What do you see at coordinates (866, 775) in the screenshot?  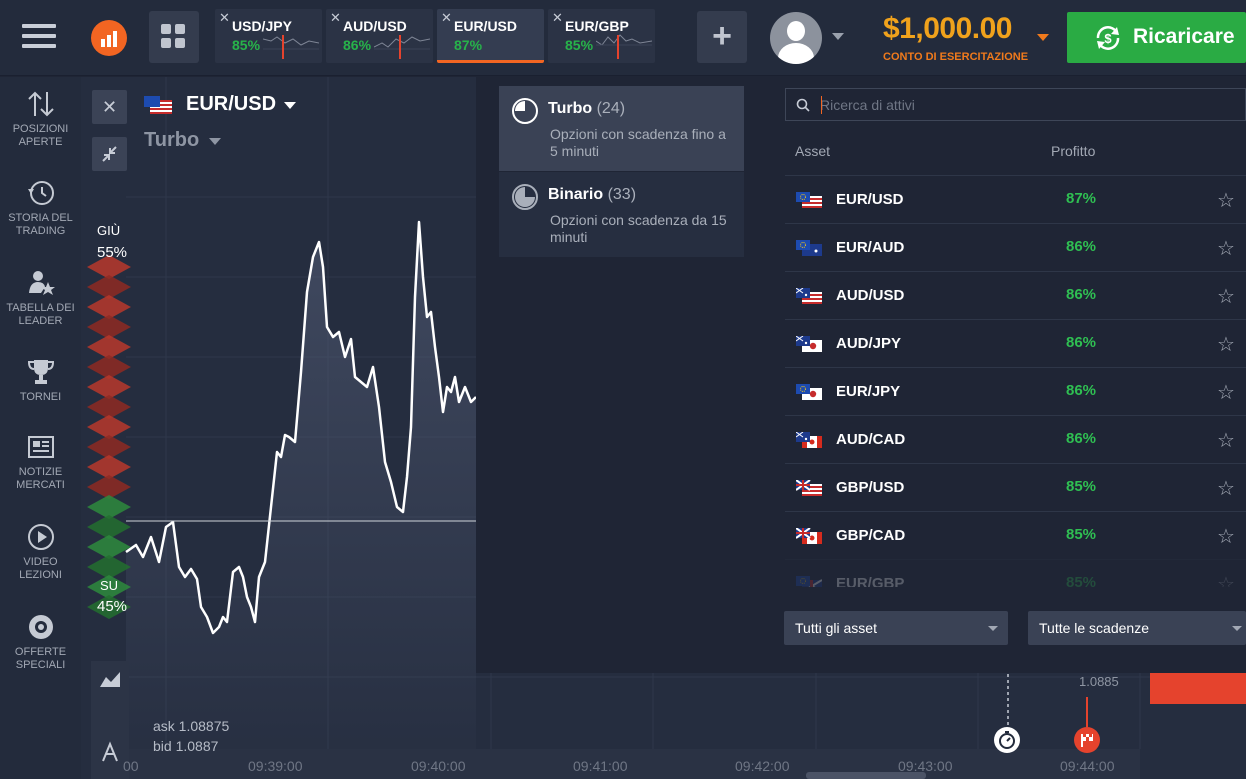 I see `chart-scrollbar` at bounding box center [866, 775].